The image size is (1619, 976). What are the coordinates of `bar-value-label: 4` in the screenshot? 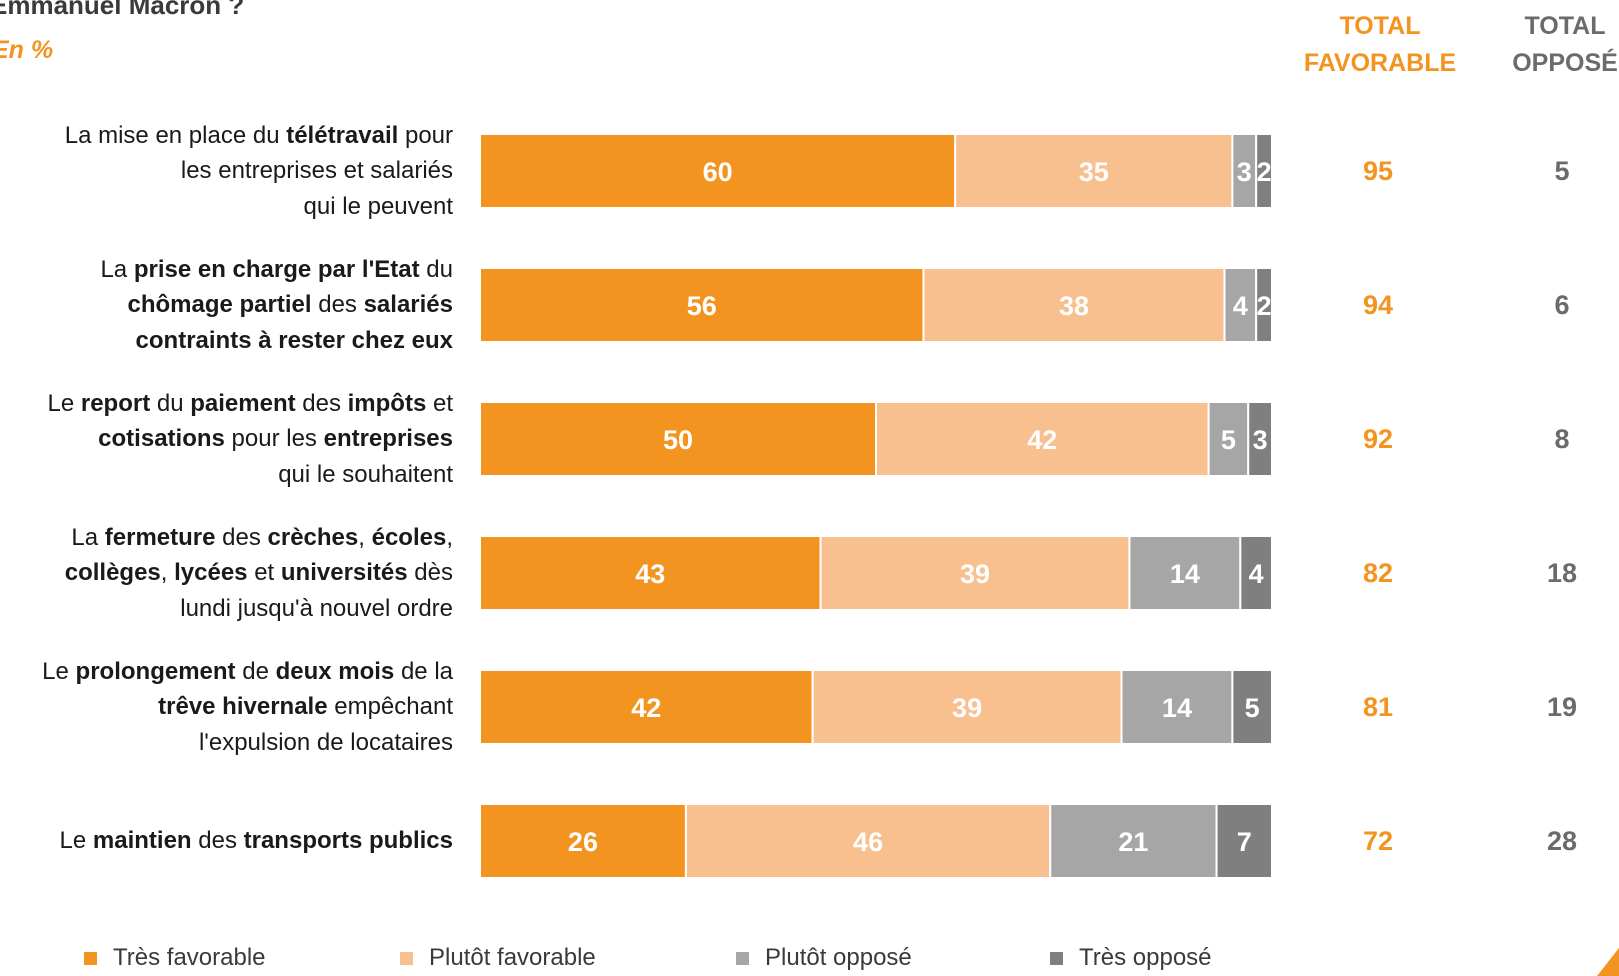 It's located at (1256, 574).